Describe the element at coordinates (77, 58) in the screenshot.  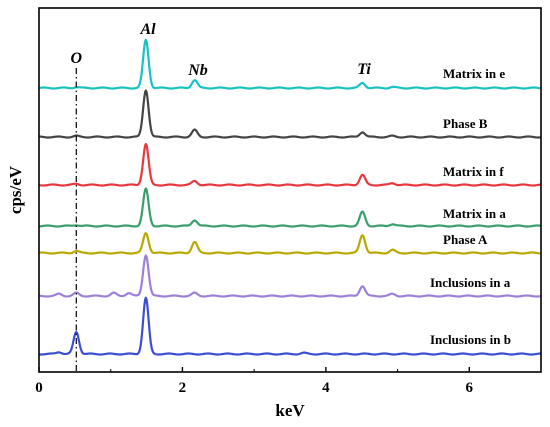
I see `element-label-o: O` at that location.